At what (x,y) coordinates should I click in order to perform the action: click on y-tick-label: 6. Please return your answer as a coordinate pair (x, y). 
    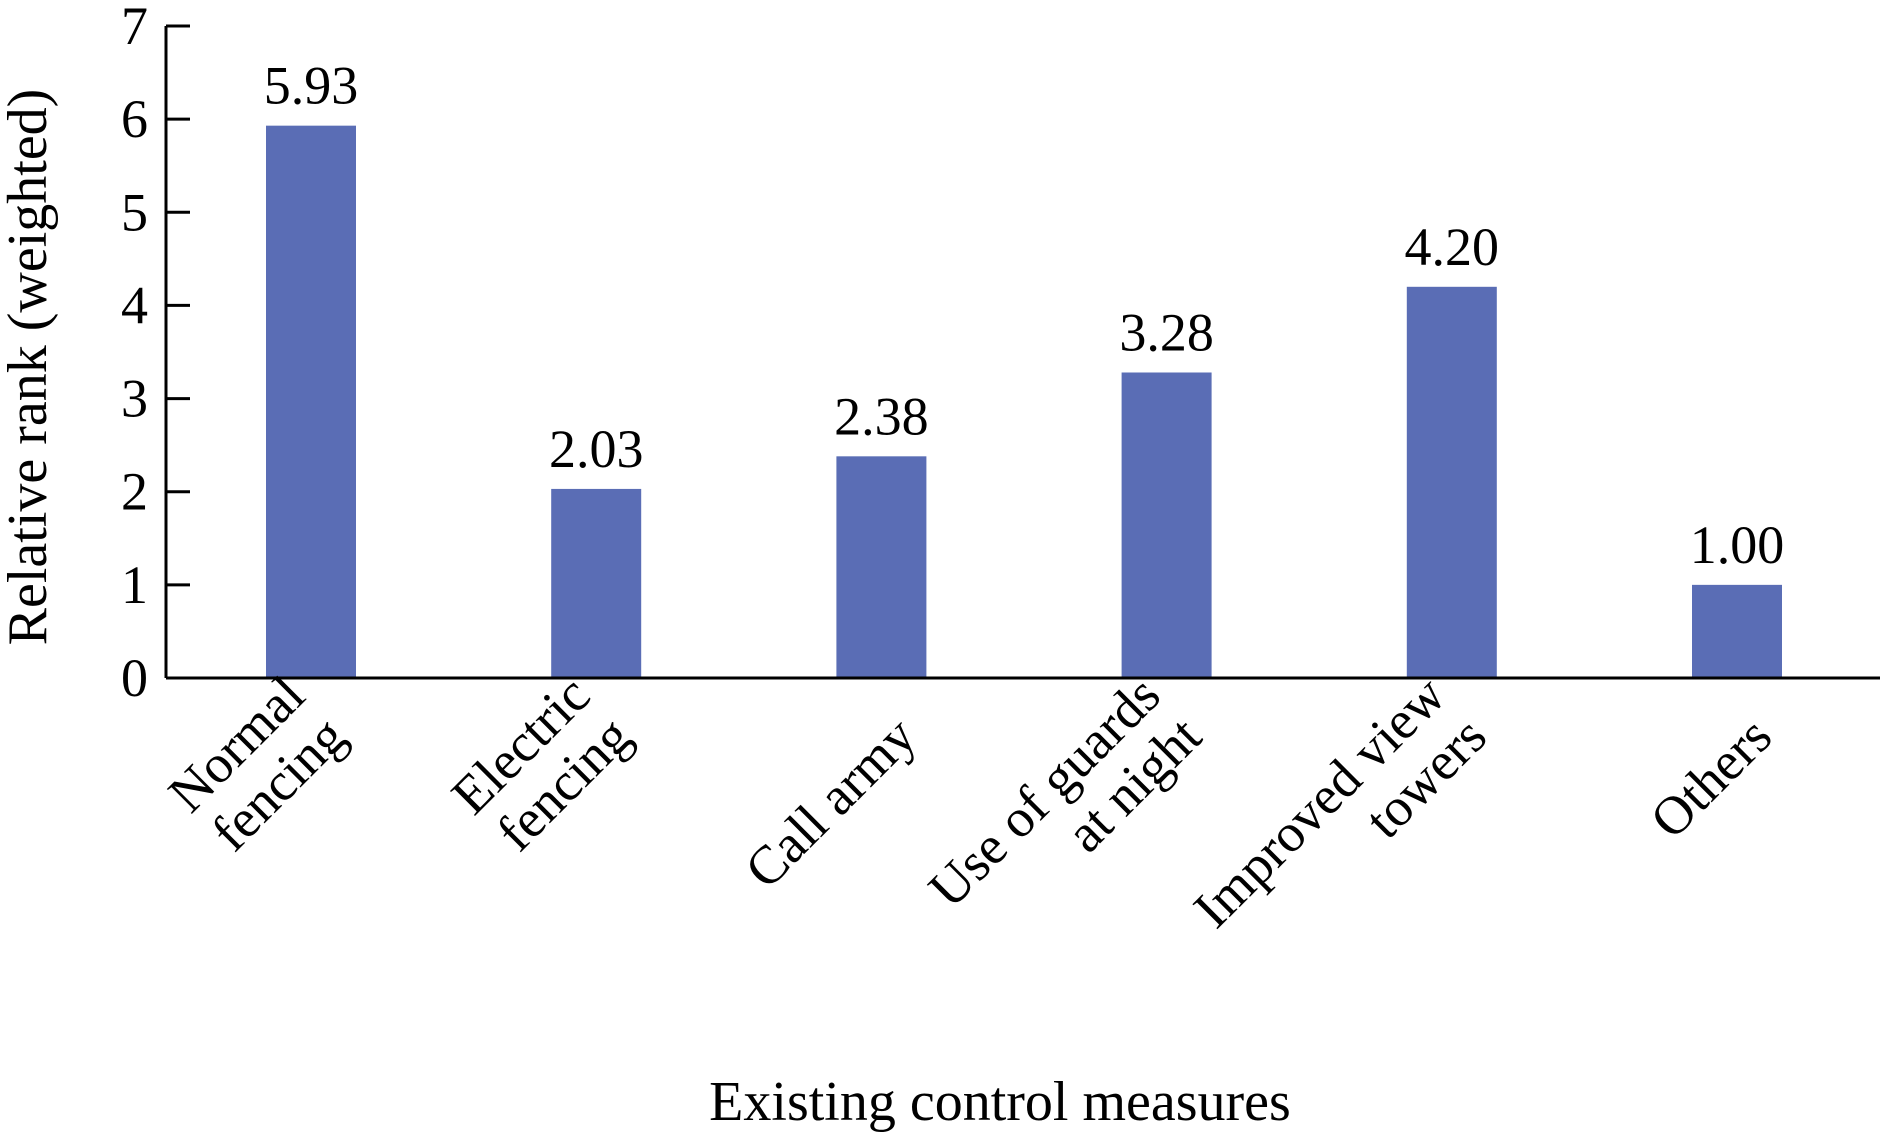
    Looking at the image, I should click on (134, 119).